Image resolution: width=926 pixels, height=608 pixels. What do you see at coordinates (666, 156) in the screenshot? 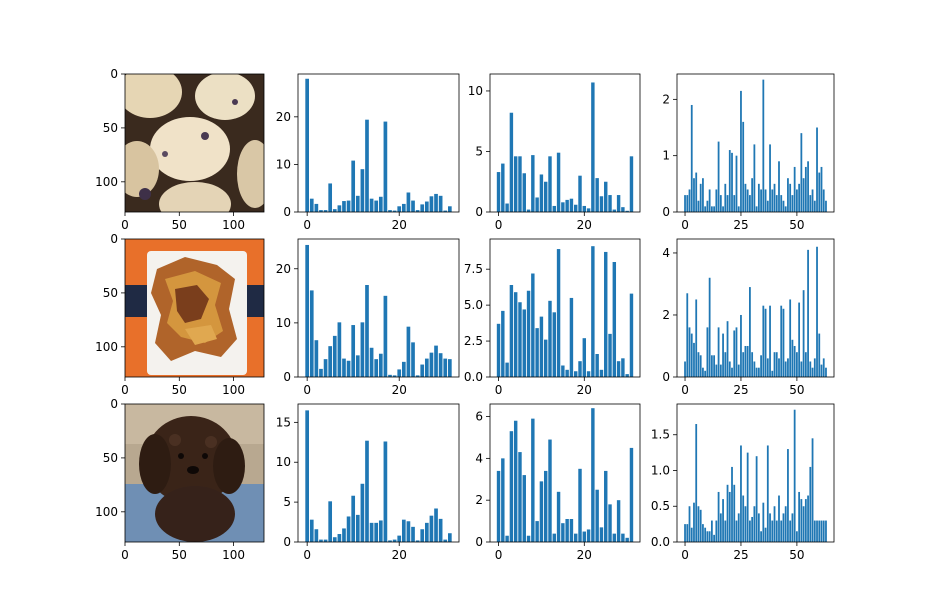
I see `y-tick-label: 1` at bounding box center [666, 156].